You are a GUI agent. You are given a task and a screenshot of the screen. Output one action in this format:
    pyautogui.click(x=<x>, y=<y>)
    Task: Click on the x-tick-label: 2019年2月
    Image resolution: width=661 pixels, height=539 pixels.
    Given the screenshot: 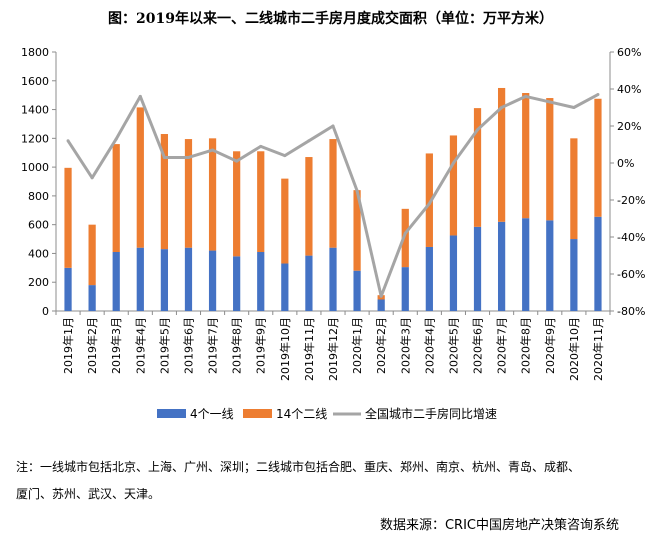 What is the action you would take?
    pyautogui.click(x=92, y=345)
    